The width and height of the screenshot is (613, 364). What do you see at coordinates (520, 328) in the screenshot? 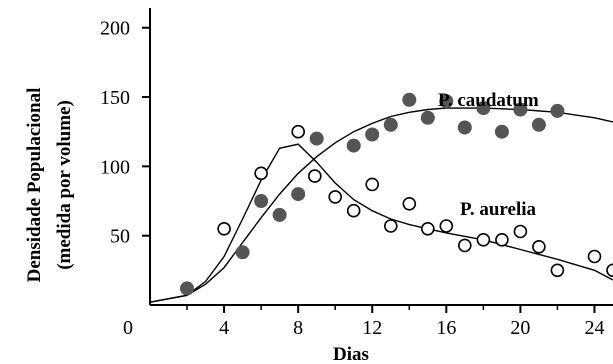
I see `x-tick-label: 20` at bounding box center [520, 328].